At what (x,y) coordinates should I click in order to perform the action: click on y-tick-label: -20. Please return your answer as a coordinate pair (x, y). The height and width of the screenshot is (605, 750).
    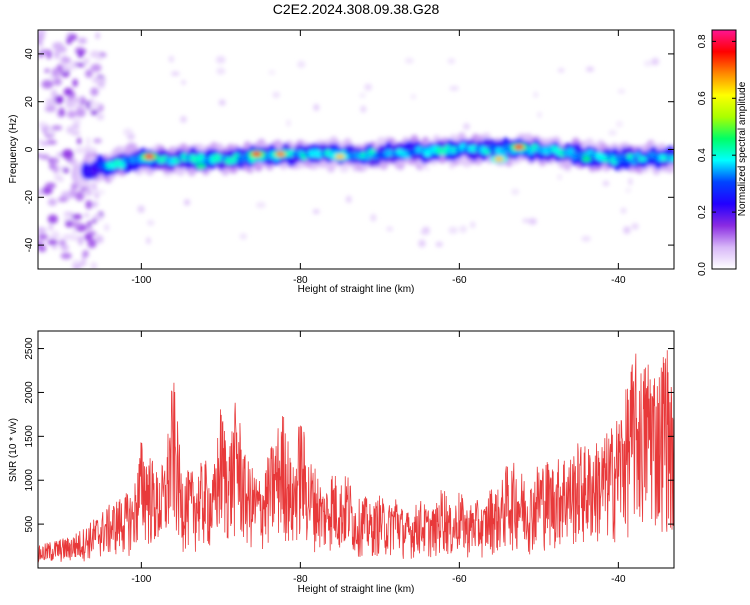
    Looking at the image, I should click on (29, 197).